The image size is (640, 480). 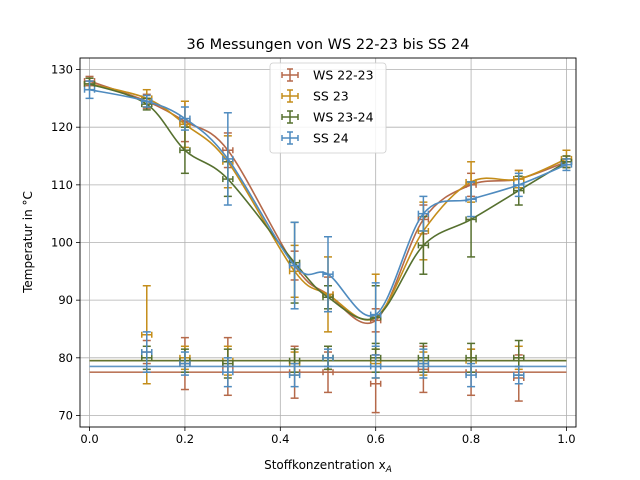 I want to click on legend-entry: SS 24, so click(x=315, y=138).